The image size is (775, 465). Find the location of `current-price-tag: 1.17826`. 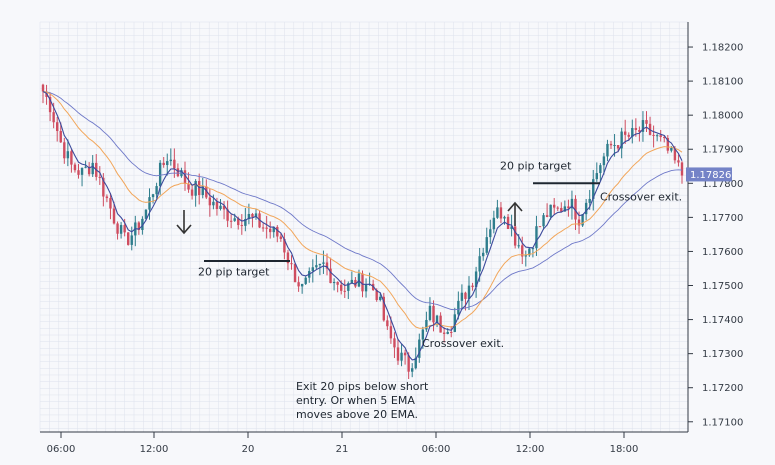

current-price-tag: 1.17826 is located at coordinates (709, 174).